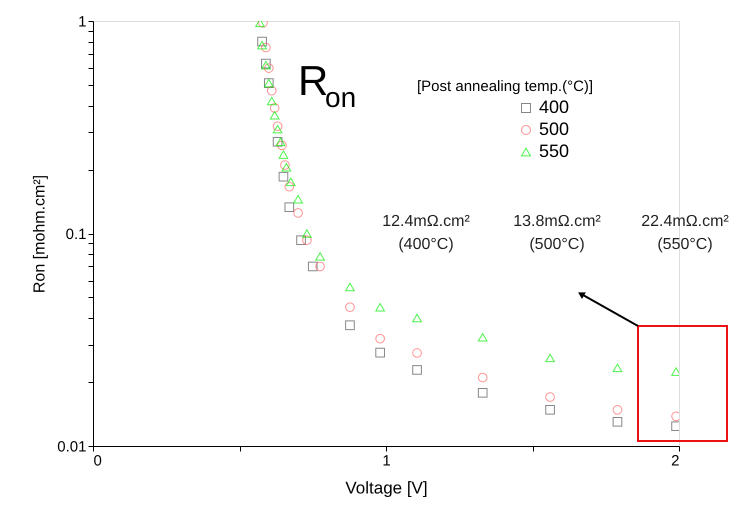  What do you see at coordinates (386, 461) in the screenshot?
I see `x-tick-label: 1` at bounding box center [386, 461].